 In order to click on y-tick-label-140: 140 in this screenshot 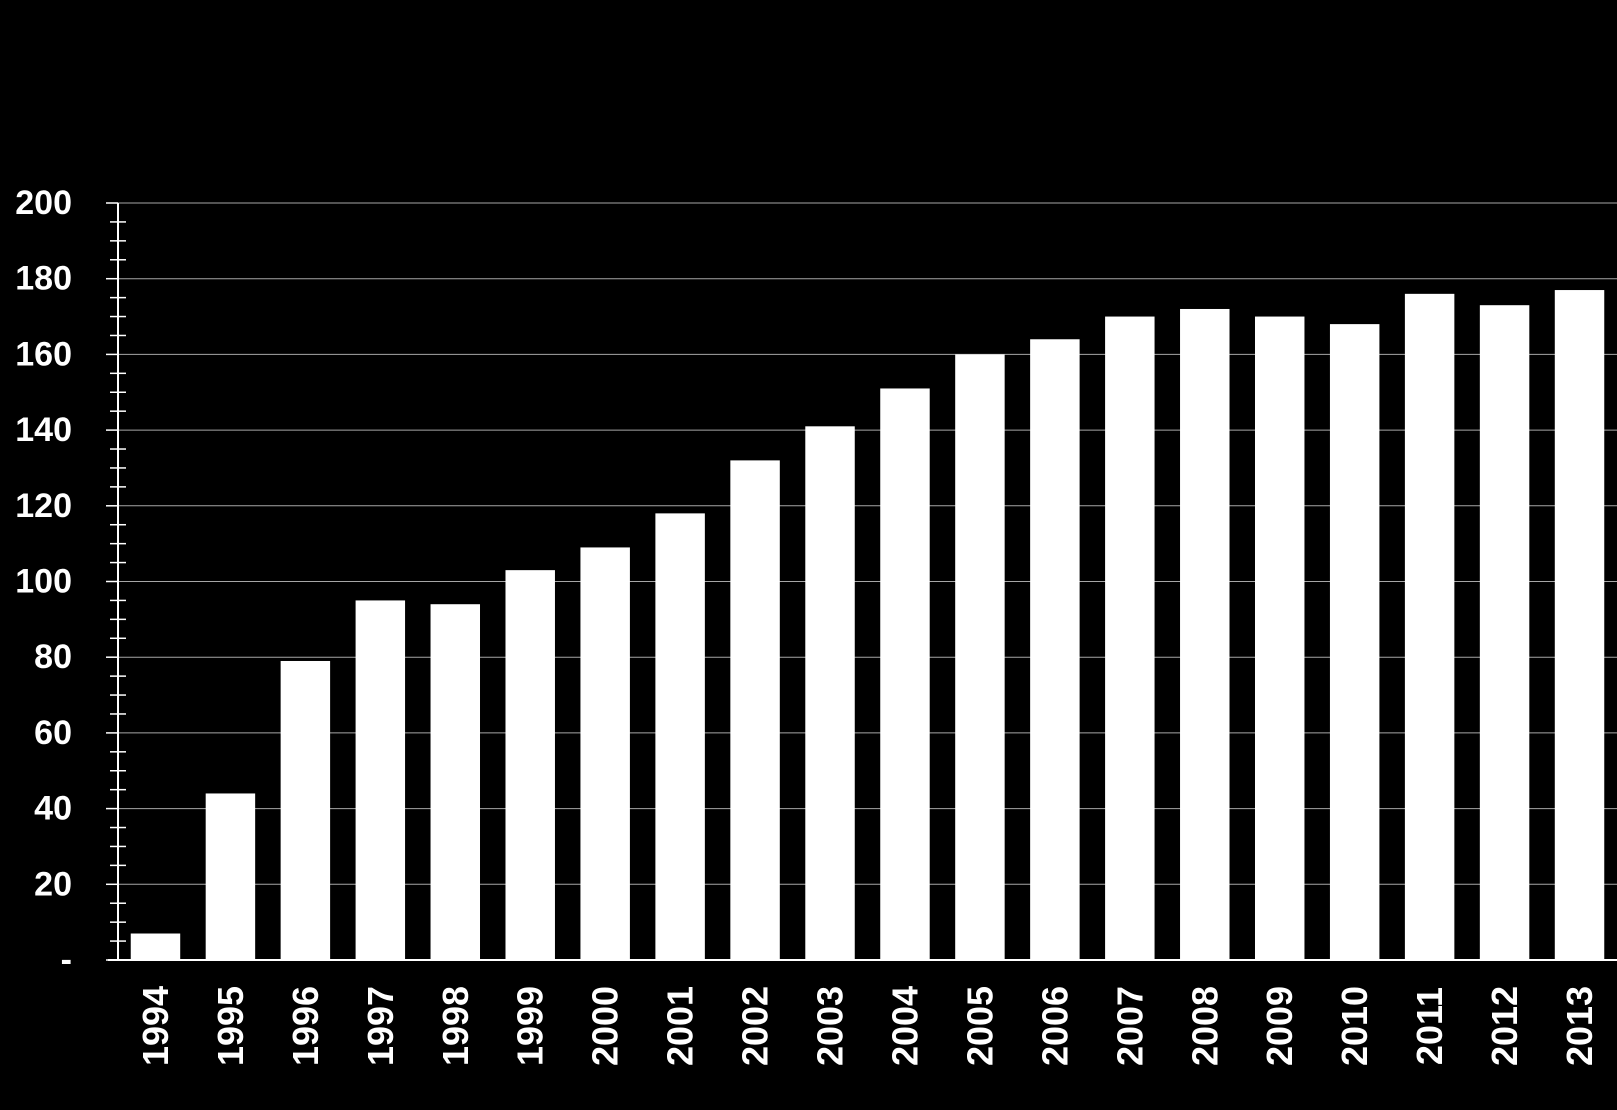, I will do `click(43, 430)`.